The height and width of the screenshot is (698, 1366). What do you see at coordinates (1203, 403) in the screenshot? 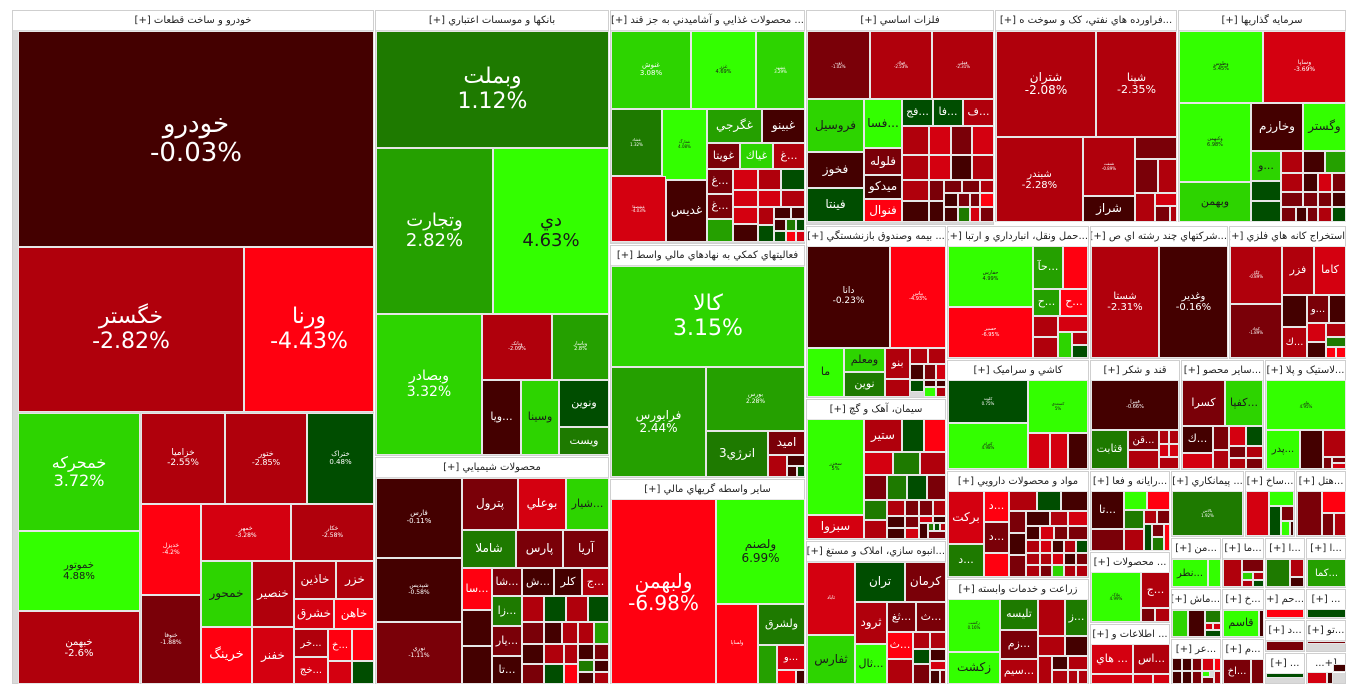
I see `stock-tile: کسرا` at bounding box center [1203, 403].